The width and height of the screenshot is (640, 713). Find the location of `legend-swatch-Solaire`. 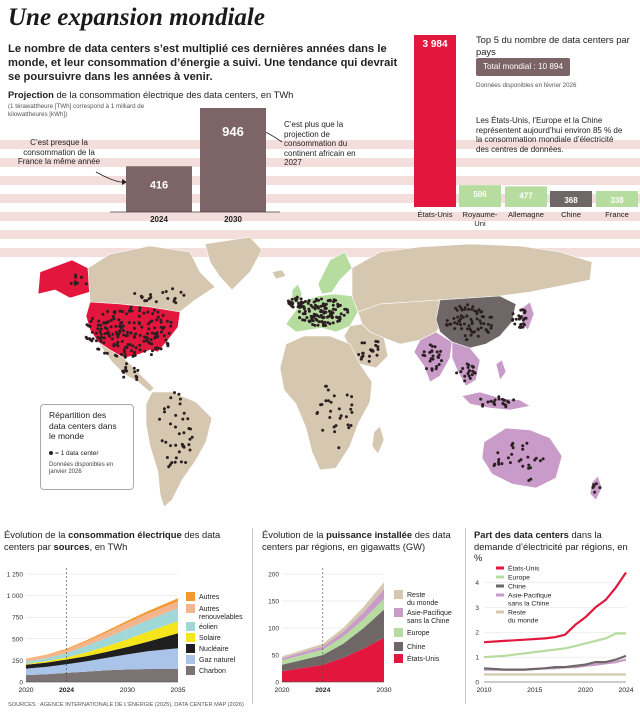

legend-swatch-Solaire is located at coordinates (190, 637).